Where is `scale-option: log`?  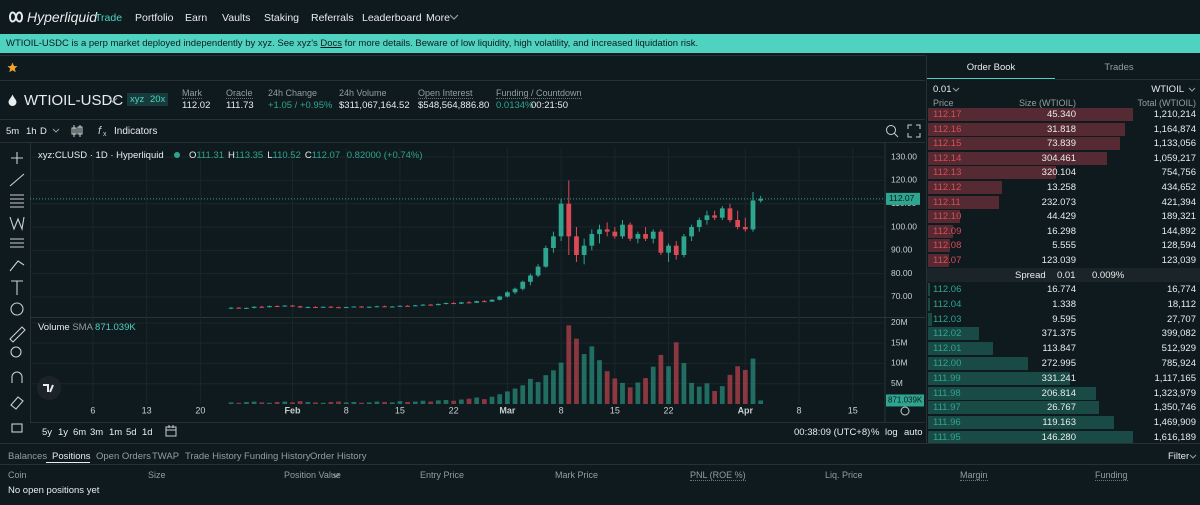 scale-option: log is located at coordinates (891, 432).